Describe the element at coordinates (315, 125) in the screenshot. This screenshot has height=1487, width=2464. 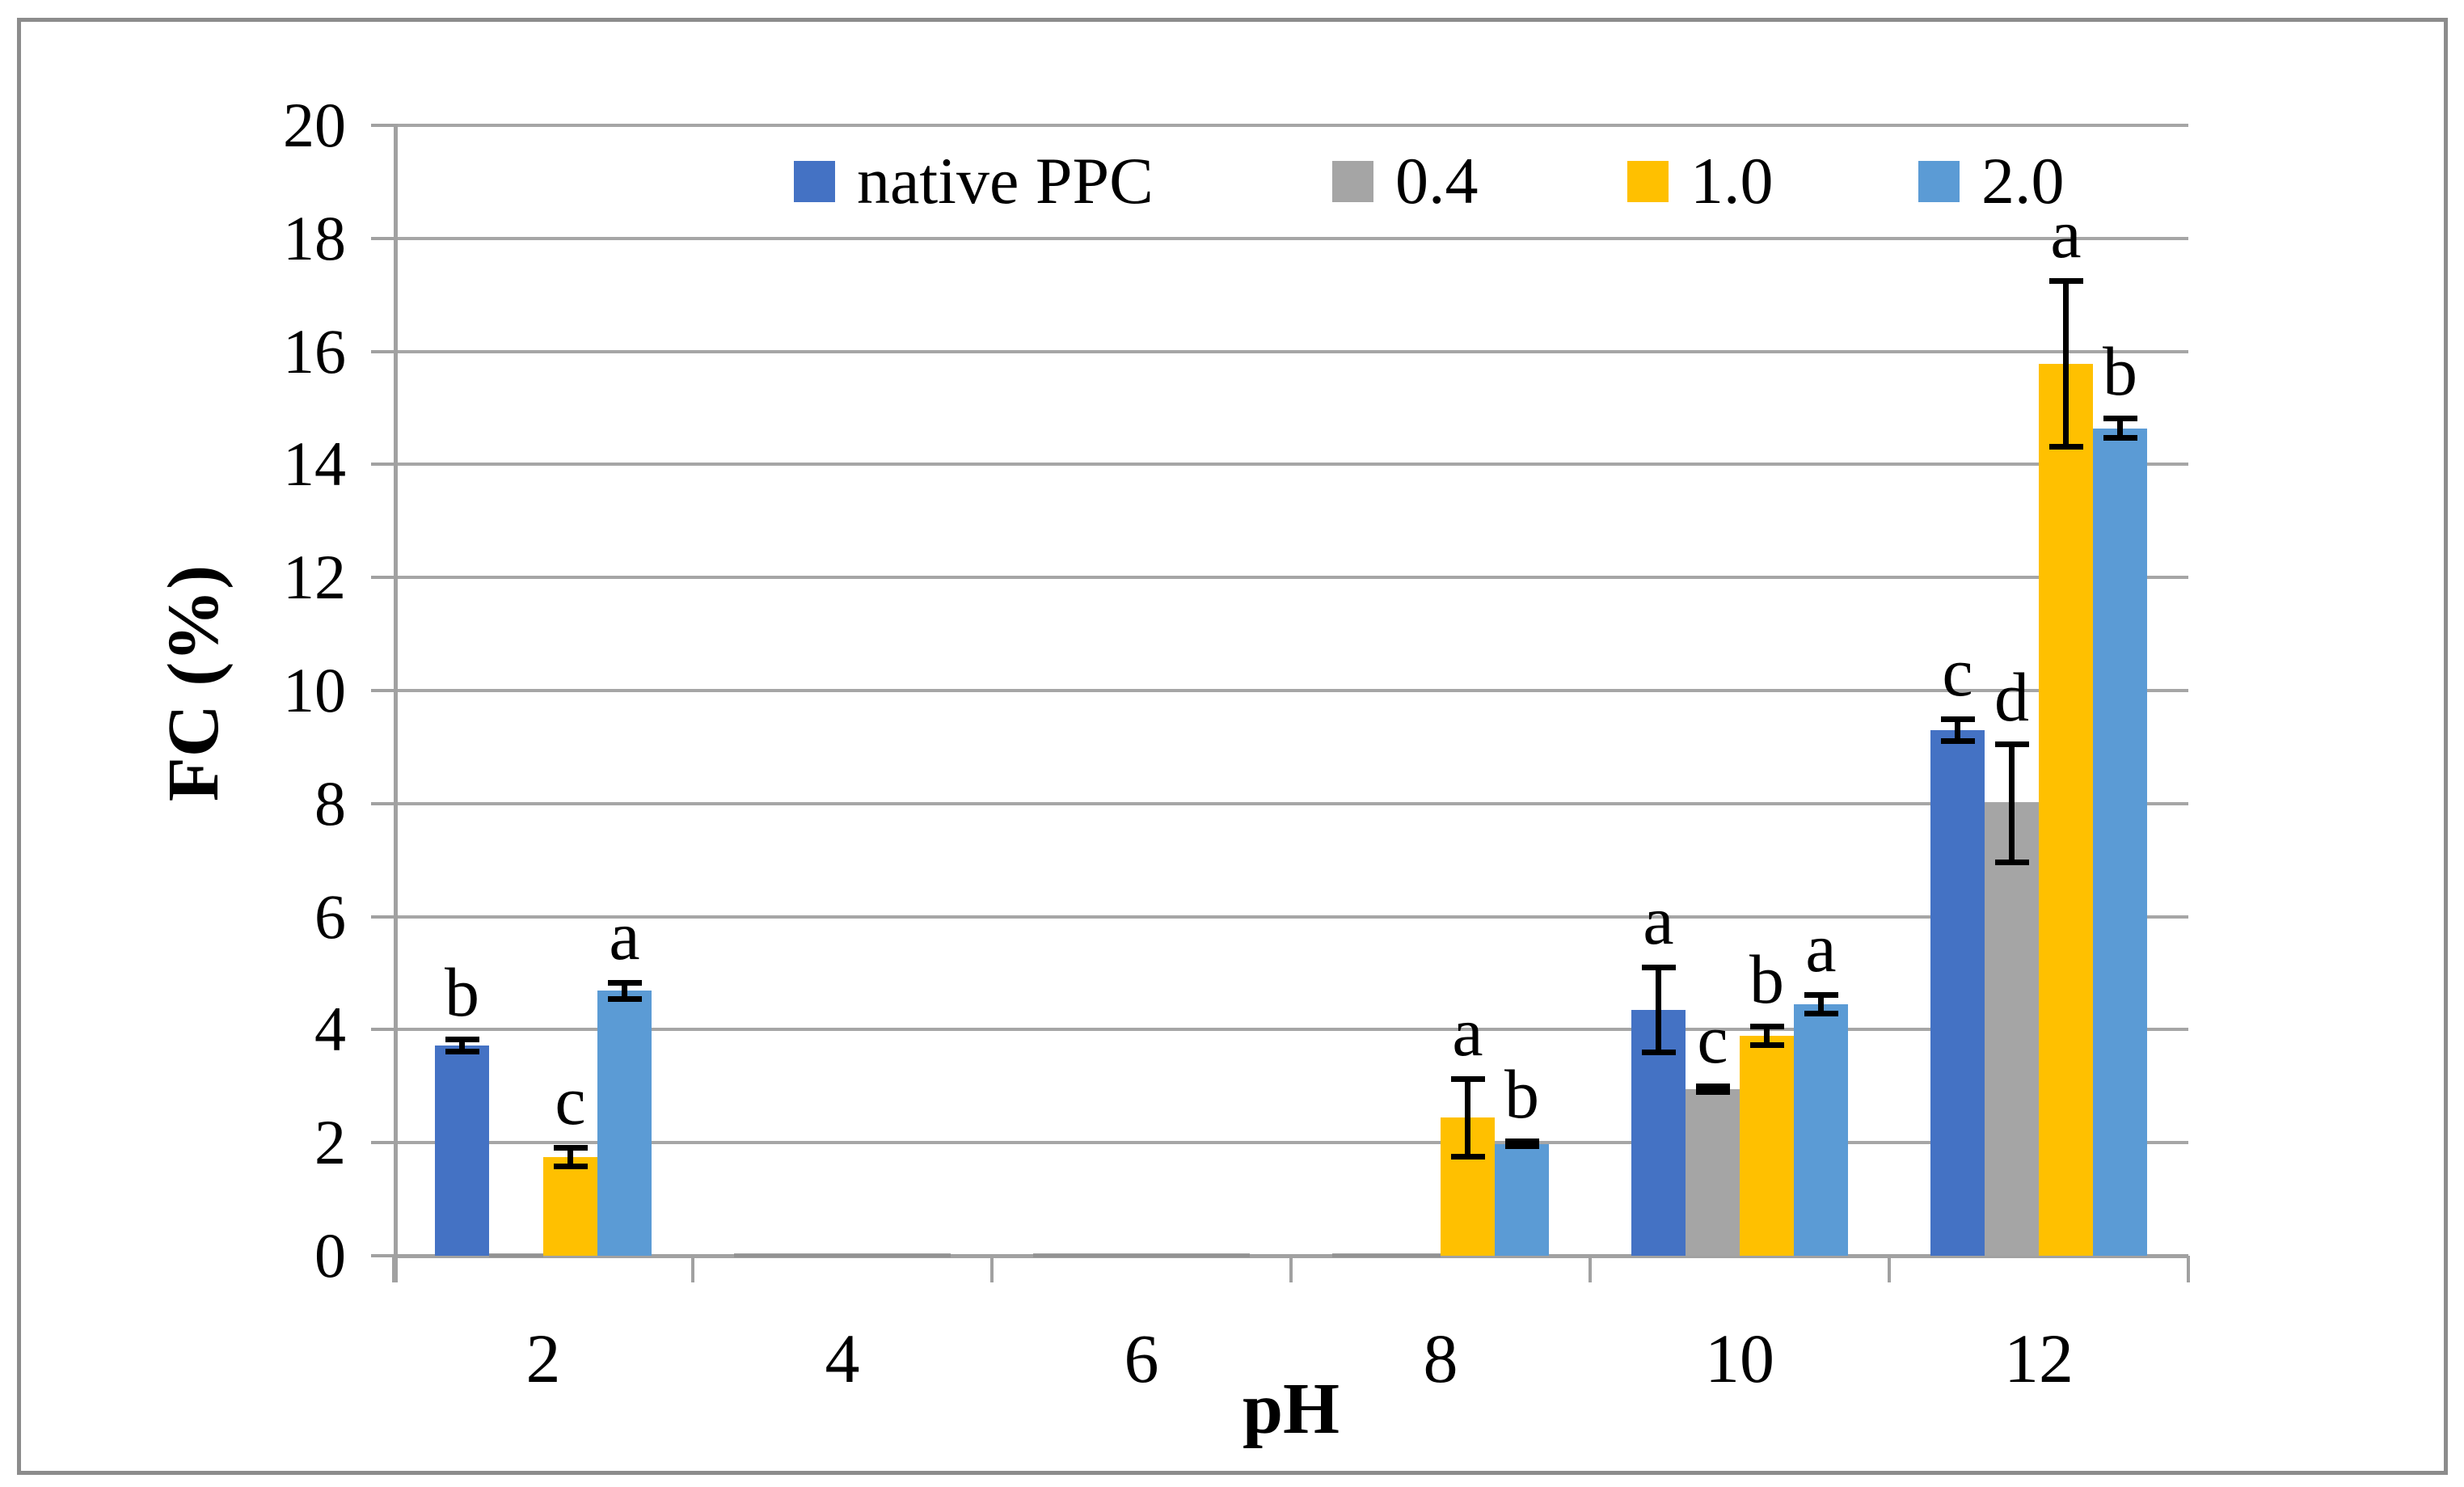
I see `y-tick-label-20: 20` at that location.